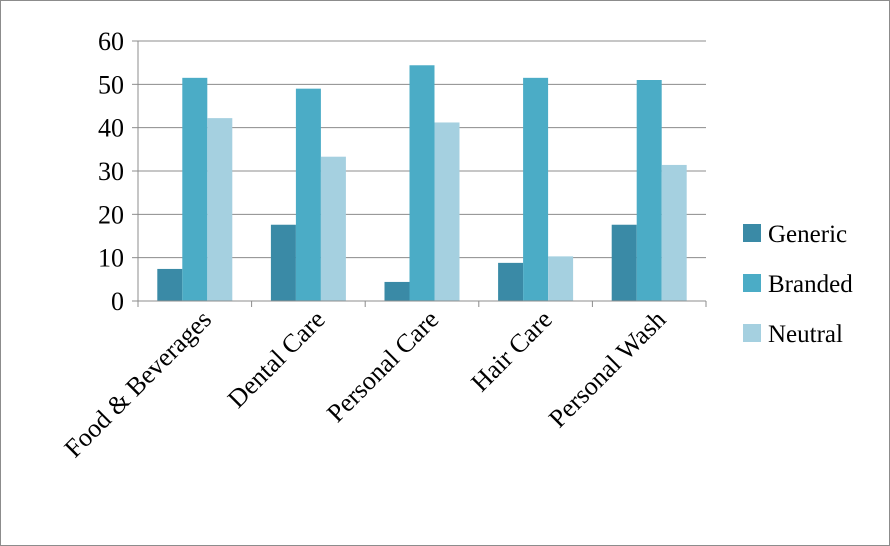 The width and height of the screenshot is (890, 546). I want to click on legend-swatch-neutral, so click(752, 333).